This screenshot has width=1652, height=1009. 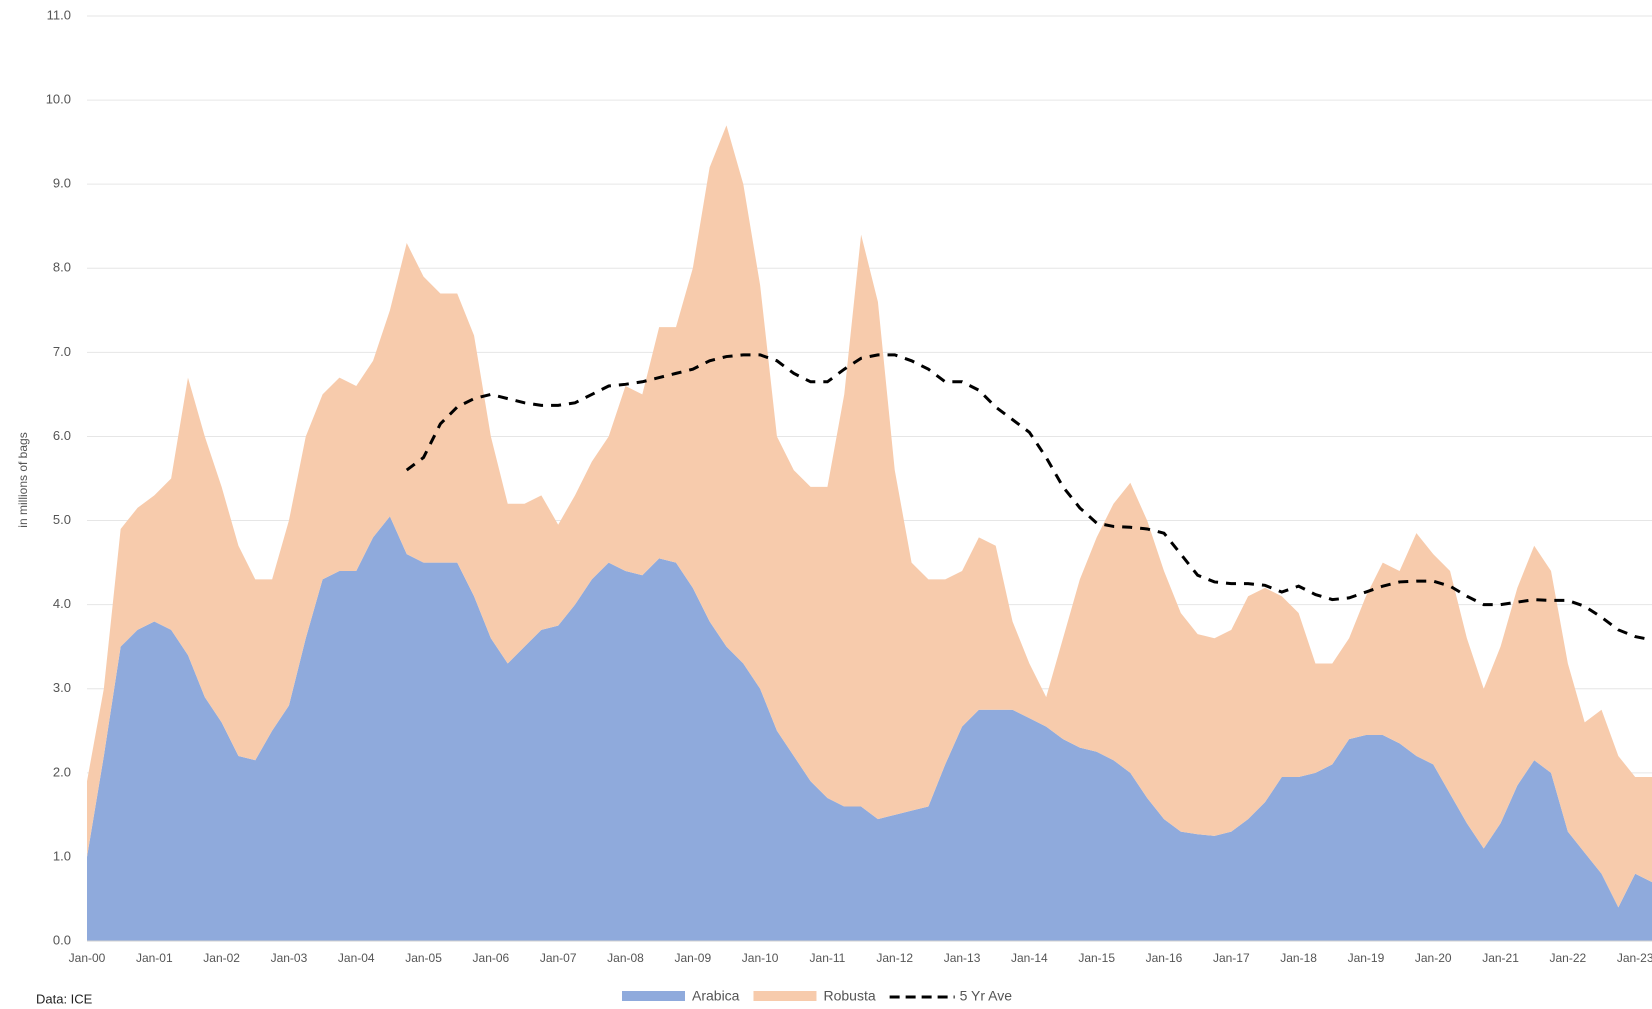 I want to click on y-tick-label: 3.0, so click(x=62, y=687).